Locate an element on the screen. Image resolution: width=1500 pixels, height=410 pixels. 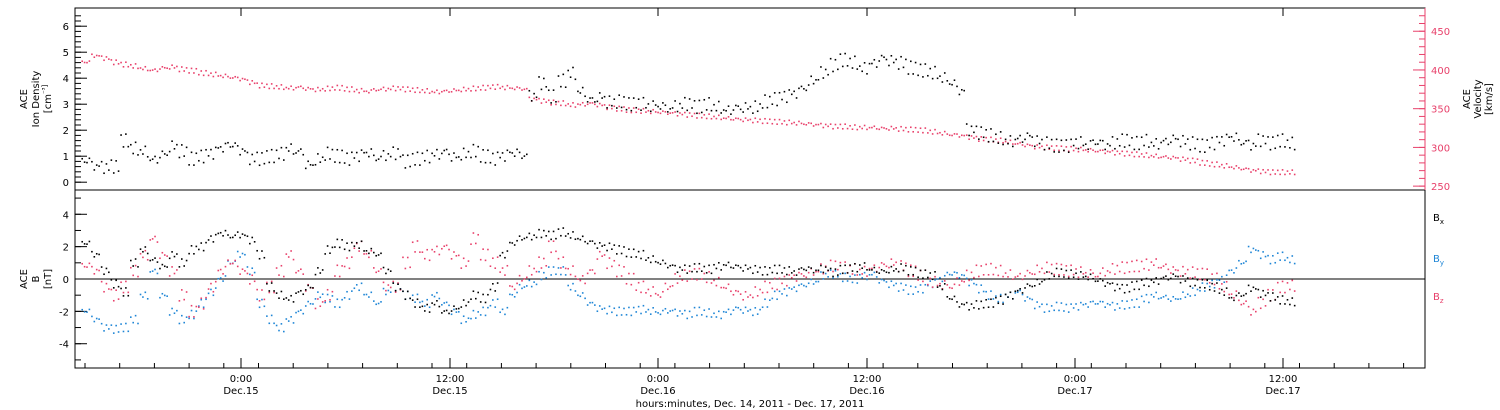
x-tick-time-label: 0:00 is located at coordinates (241, 379).